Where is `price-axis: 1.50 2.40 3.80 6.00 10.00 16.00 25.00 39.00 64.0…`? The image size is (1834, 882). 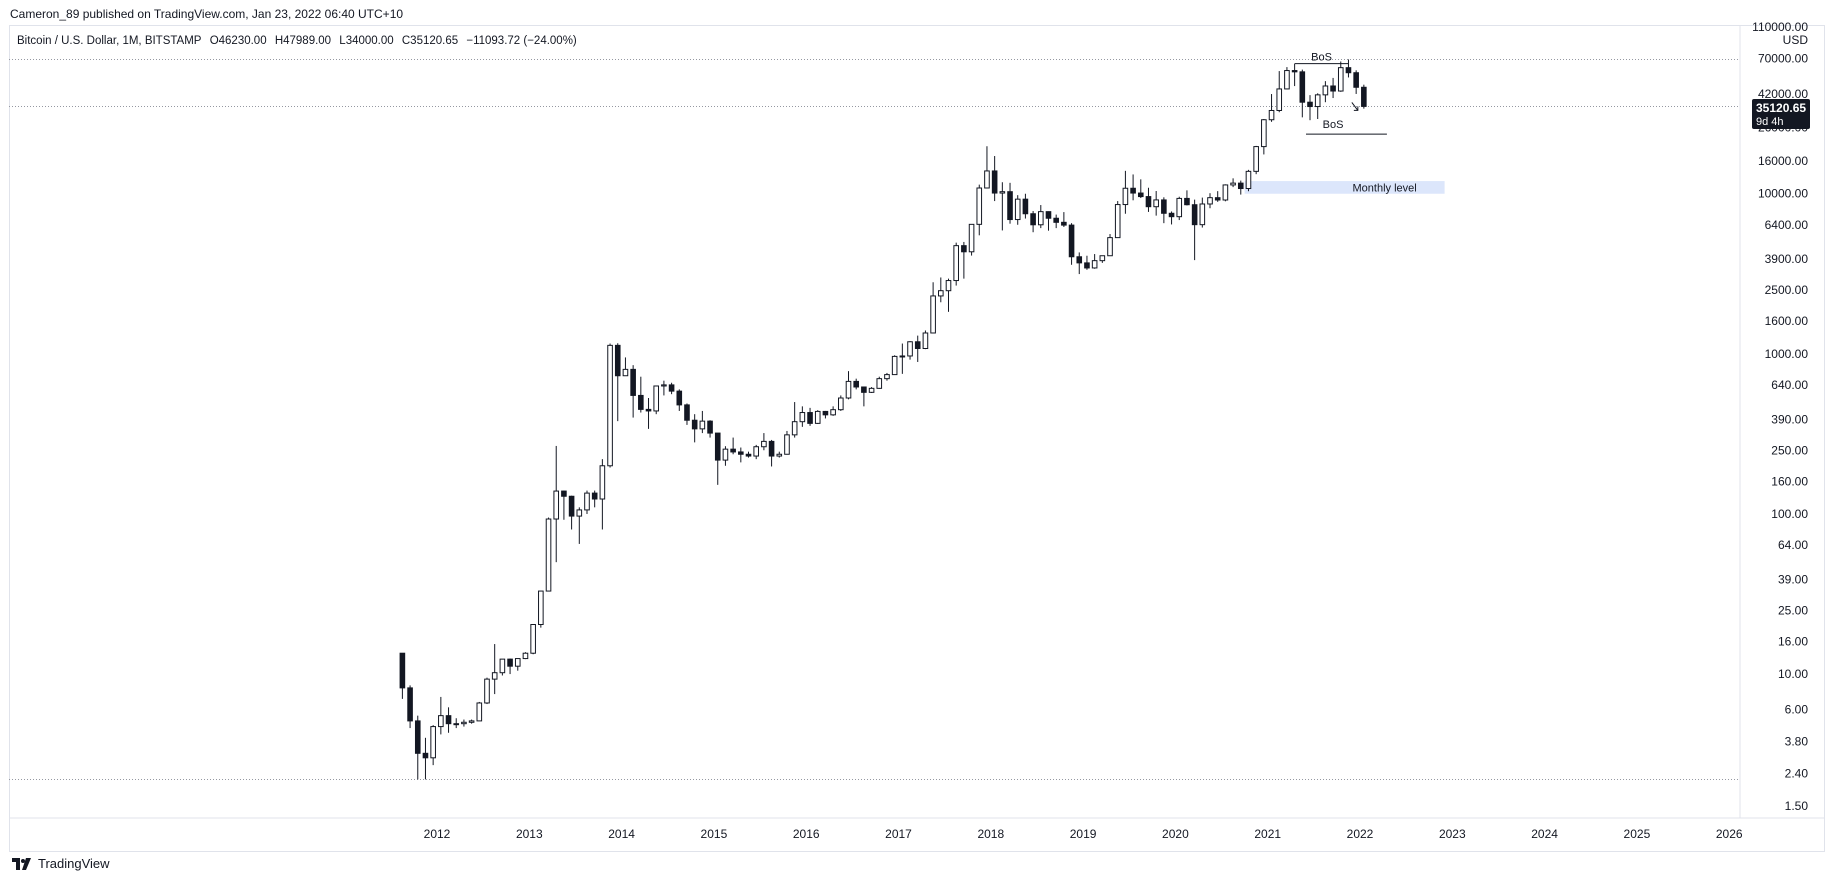
price-axis: 1.50 2.40 3.80 6.00 10.00 16.00 25.00 39.00 64.0… is located at coordinates (1780, 416).